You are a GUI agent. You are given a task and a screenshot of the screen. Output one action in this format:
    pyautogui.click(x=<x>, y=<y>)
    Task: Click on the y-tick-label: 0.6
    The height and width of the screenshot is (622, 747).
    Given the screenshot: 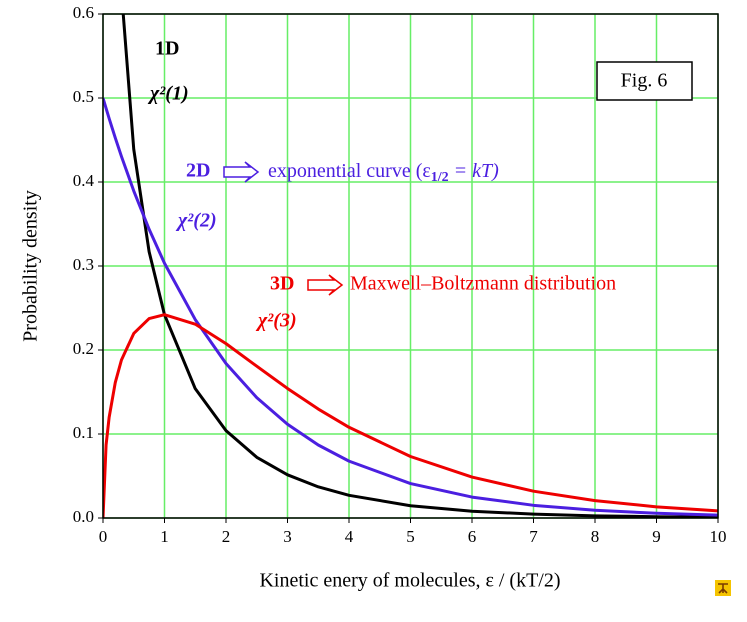 What is the action you would take?
    pyautogui.click(x=83, y=12)
    